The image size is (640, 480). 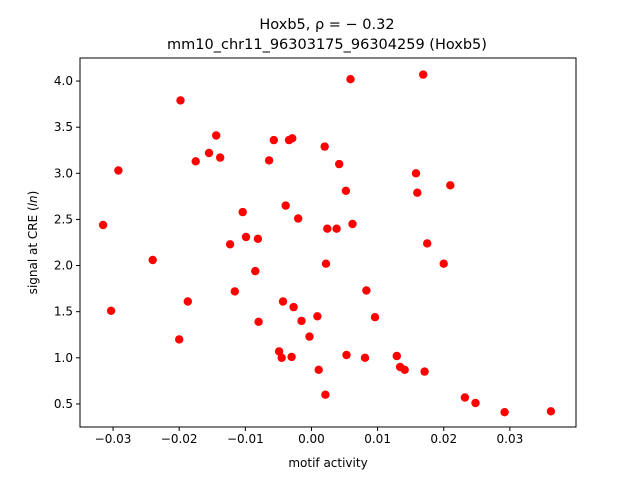 I want to click on y-tick-label: 3.5, so click(x=63, y=127).